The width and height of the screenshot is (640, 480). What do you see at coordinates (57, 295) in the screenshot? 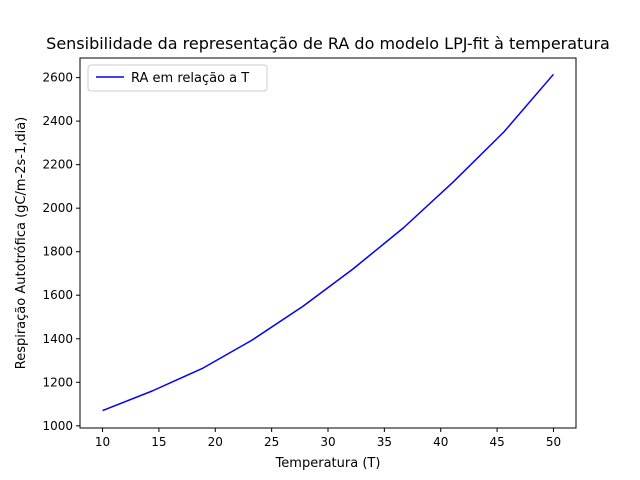
I see `y-tick-label: 1600` at bounding box center [57, 295].